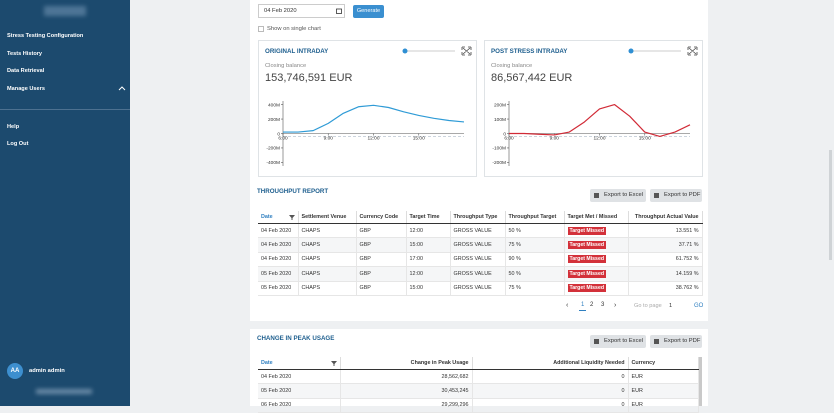  I want to click on column-header: Throughput Type, so click(478, 217).